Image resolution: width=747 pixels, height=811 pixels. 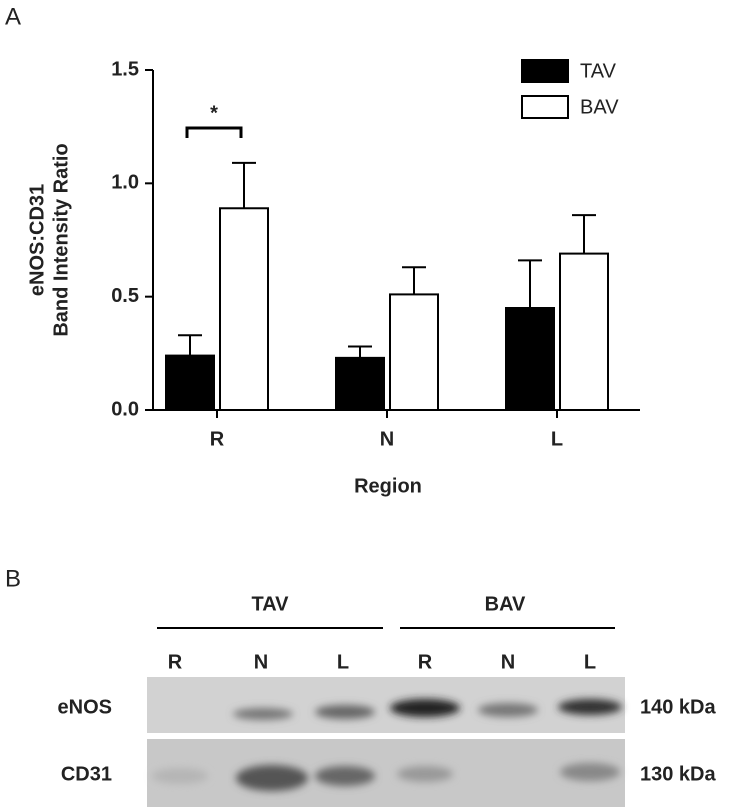 What do you see at coordinates (86, 774) in the screenshot?
I see `row-label: CD31` at bounding box center [86, 774].